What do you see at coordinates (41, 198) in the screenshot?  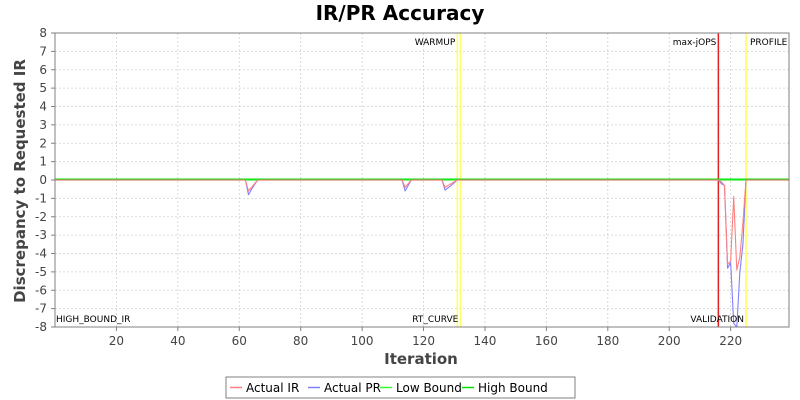 I see `y-tick-label: -1` at bounding box center [41, 198].